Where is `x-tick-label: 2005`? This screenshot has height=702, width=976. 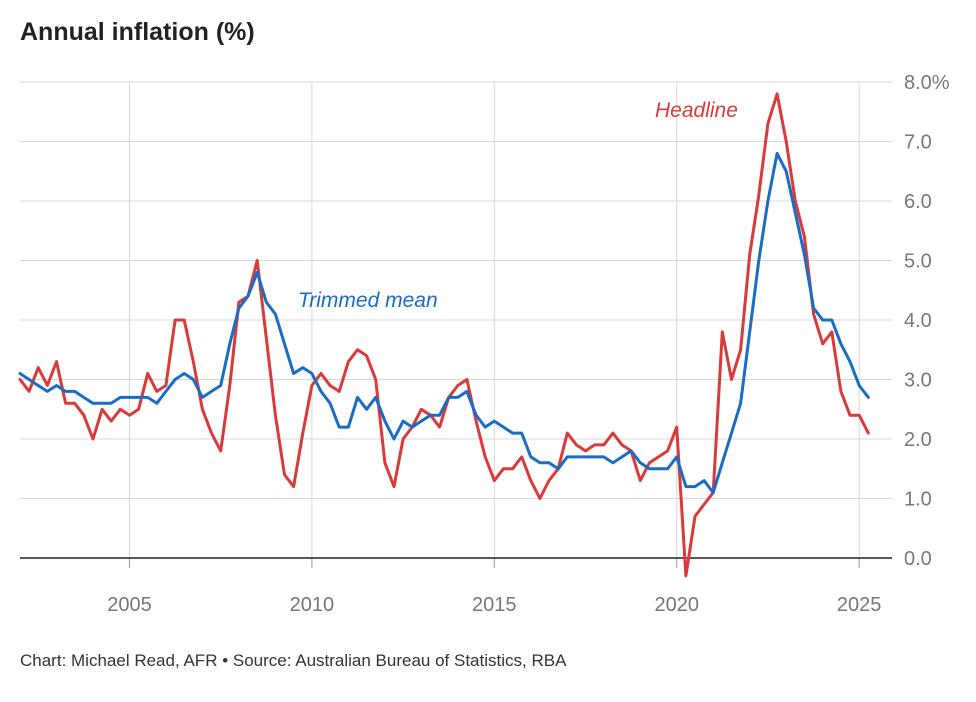
x-tick-label: 2005 is located at coordinates (129, 605).